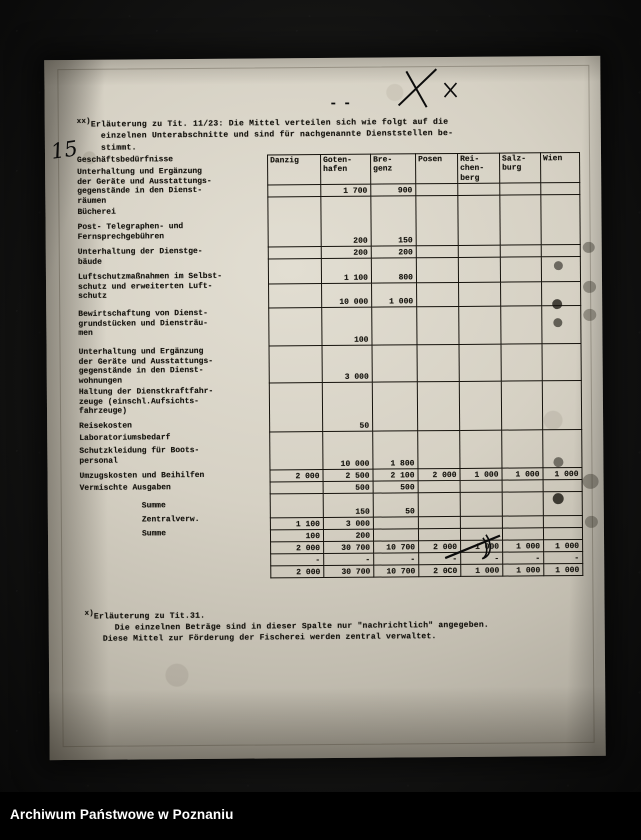 The width and height of the screenshot is (641, 840). I want to click on cell-bregenz: 150, so click(393, 220).